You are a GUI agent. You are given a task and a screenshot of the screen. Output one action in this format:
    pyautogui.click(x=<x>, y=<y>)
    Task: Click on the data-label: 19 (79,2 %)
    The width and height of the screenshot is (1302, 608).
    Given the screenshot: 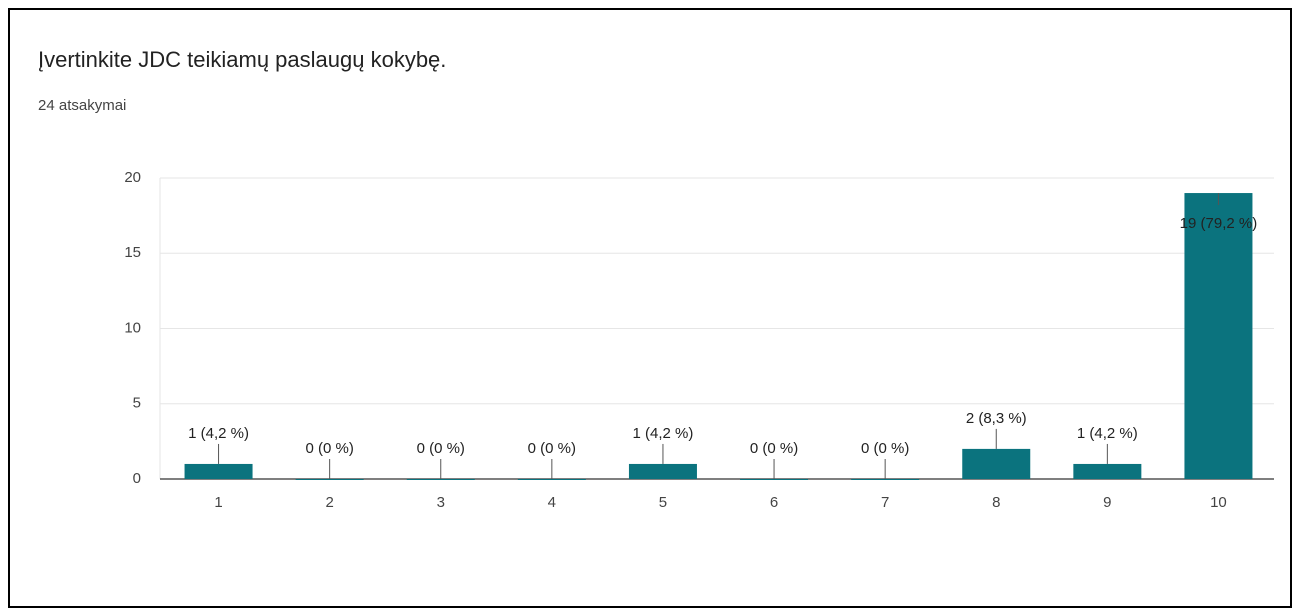 What is the action you would take?
    pyautogui.click(x=1219, y=223)
    